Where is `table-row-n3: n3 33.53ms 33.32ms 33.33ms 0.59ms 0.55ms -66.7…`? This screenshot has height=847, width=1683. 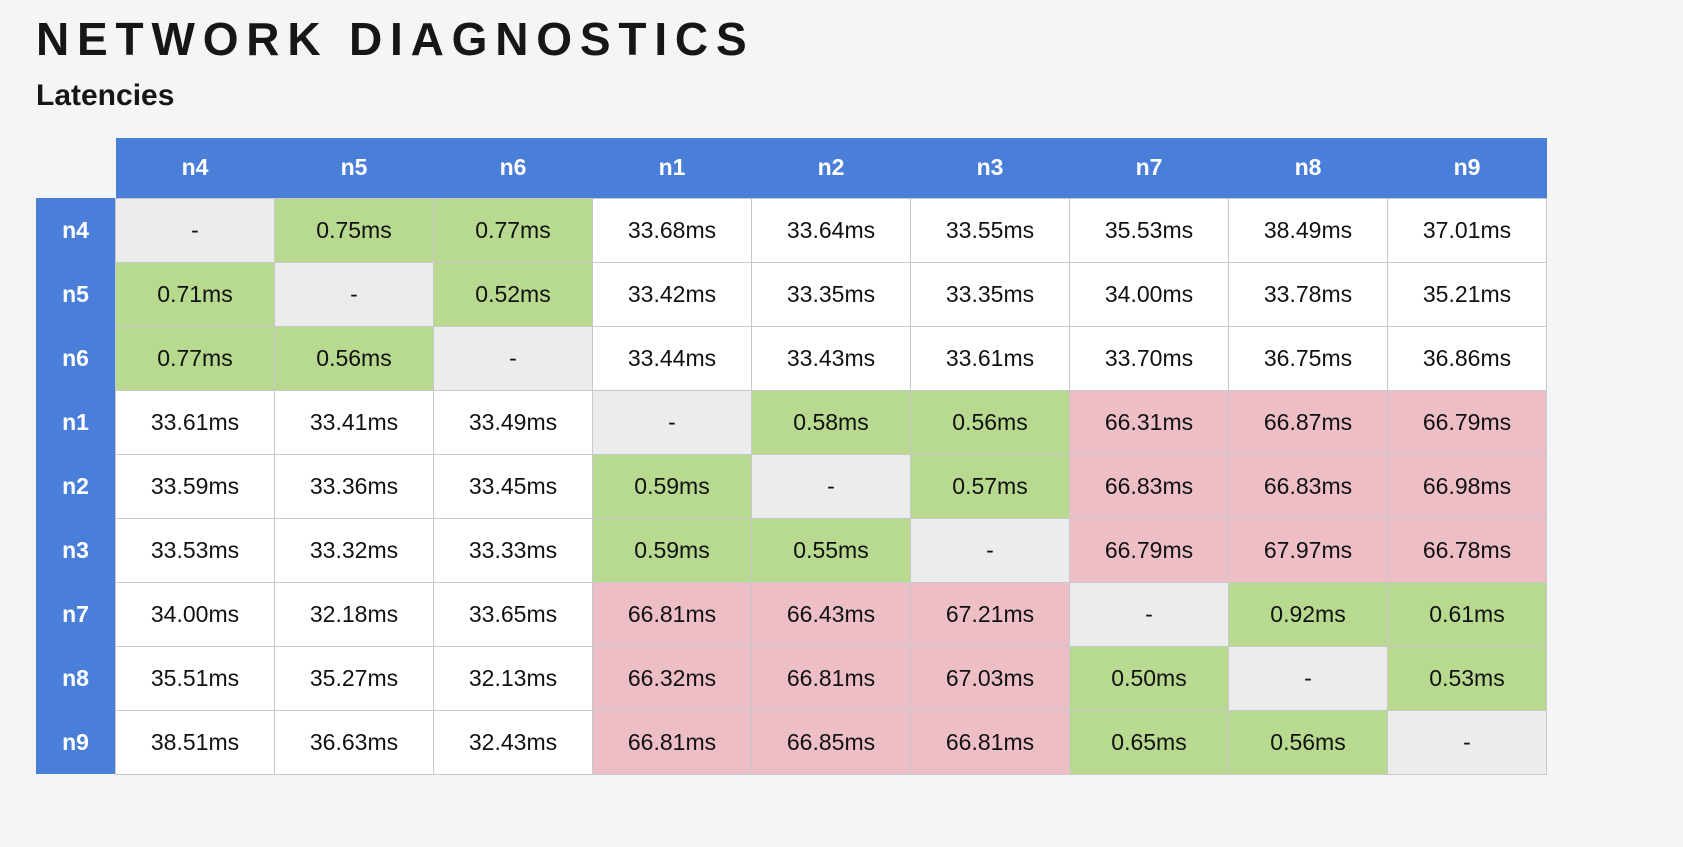
table-row-n3: n3 33.53ms 33.32ms 33.33ms 0.59ms 0.55ms -66.7… is located at coordinates (791, 550).